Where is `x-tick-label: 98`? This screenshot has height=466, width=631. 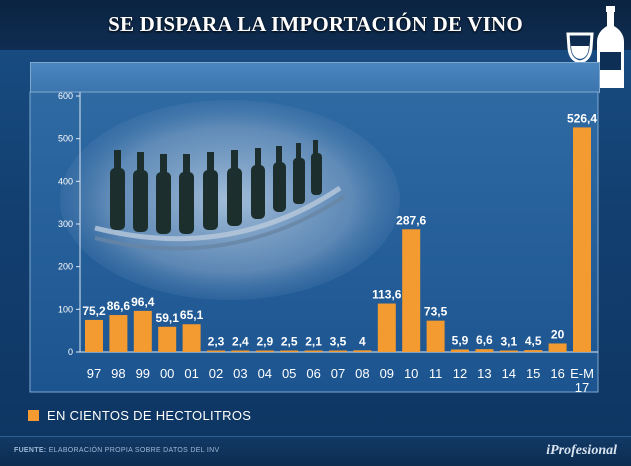 x-tick-label: 98 is located at coordinates (118, 373).